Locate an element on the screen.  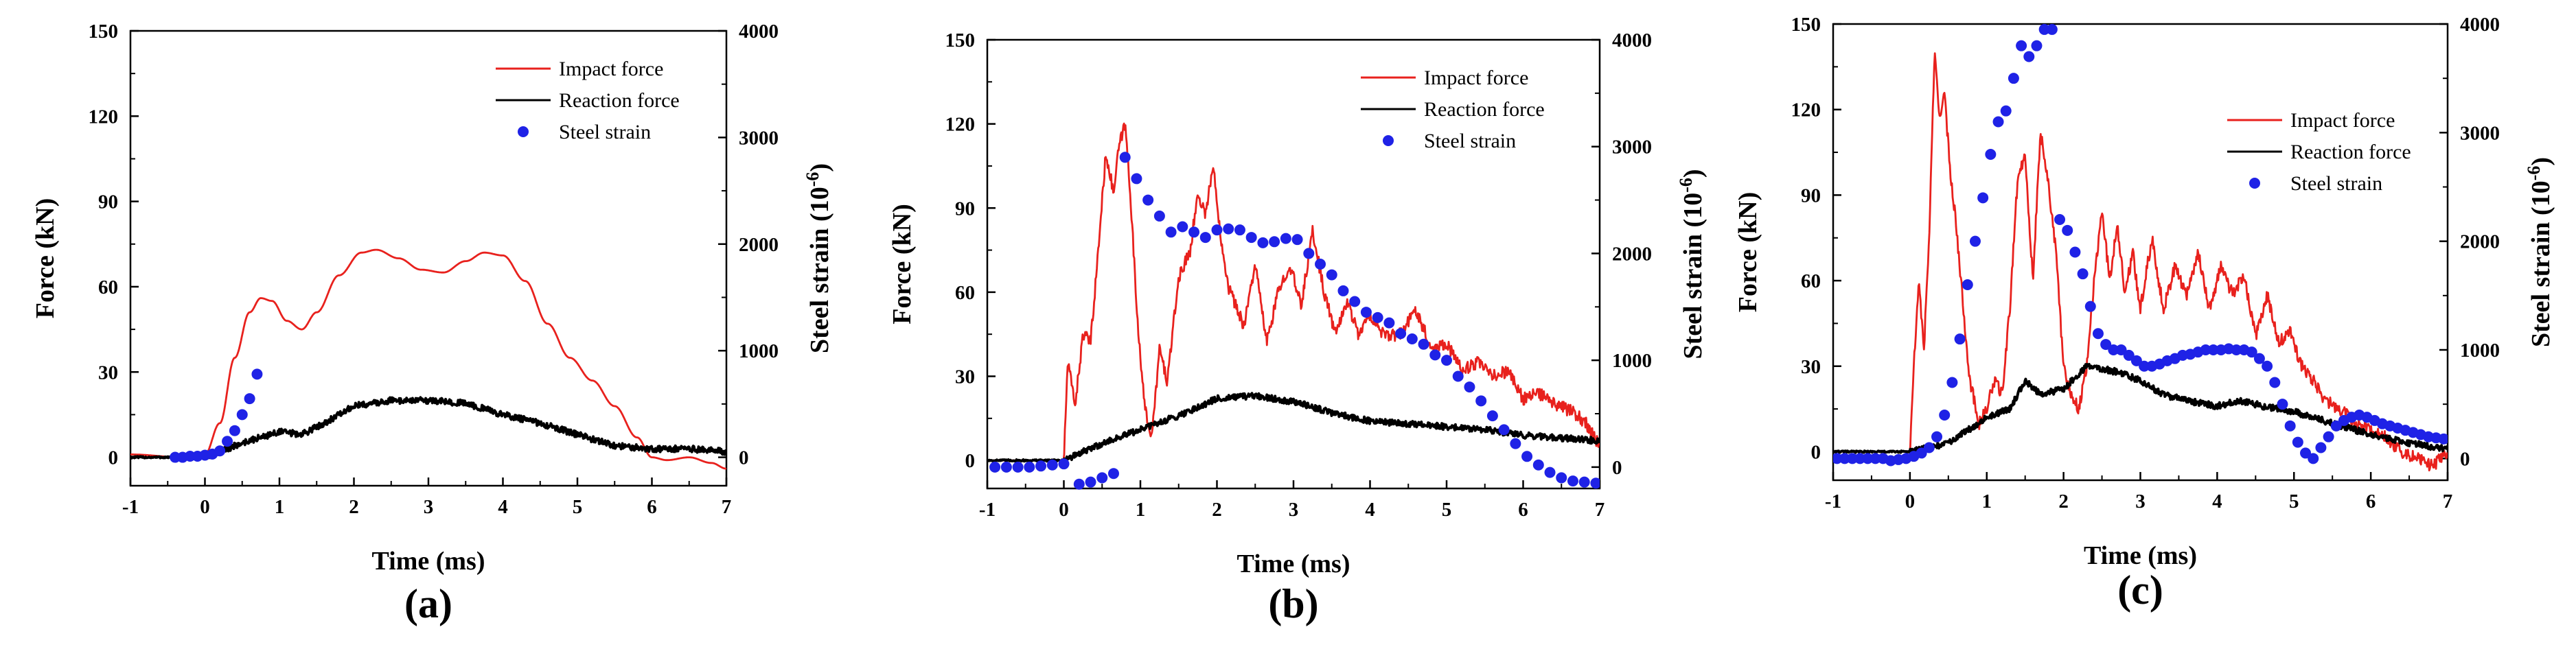
x-axis-label: Time (ms) is located at coordinates (1293, 564).